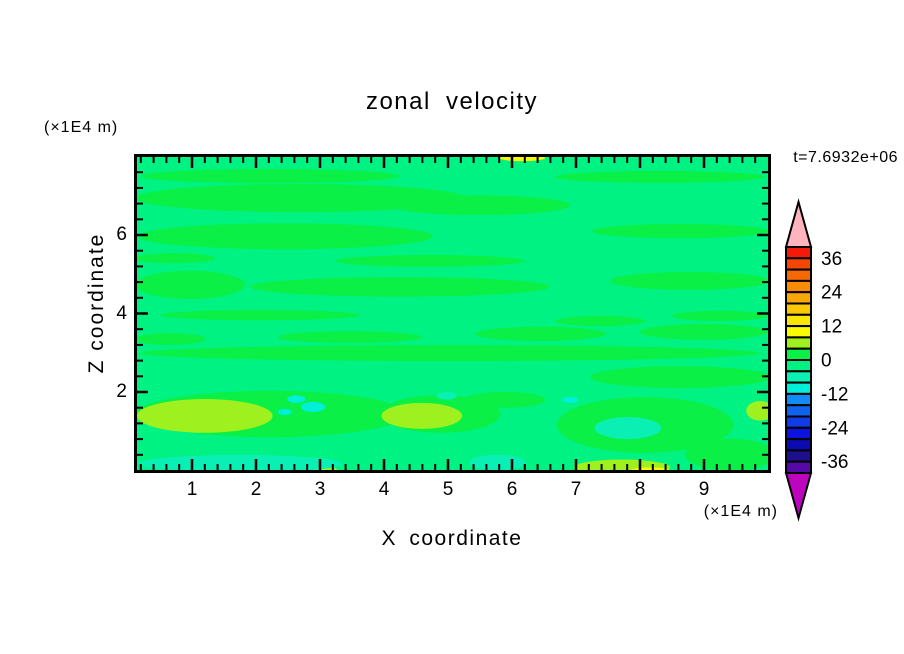  Describe the element at coordinates (835, 428) in the screenshot. I see `colorbar-tick-label: -24` at that location.